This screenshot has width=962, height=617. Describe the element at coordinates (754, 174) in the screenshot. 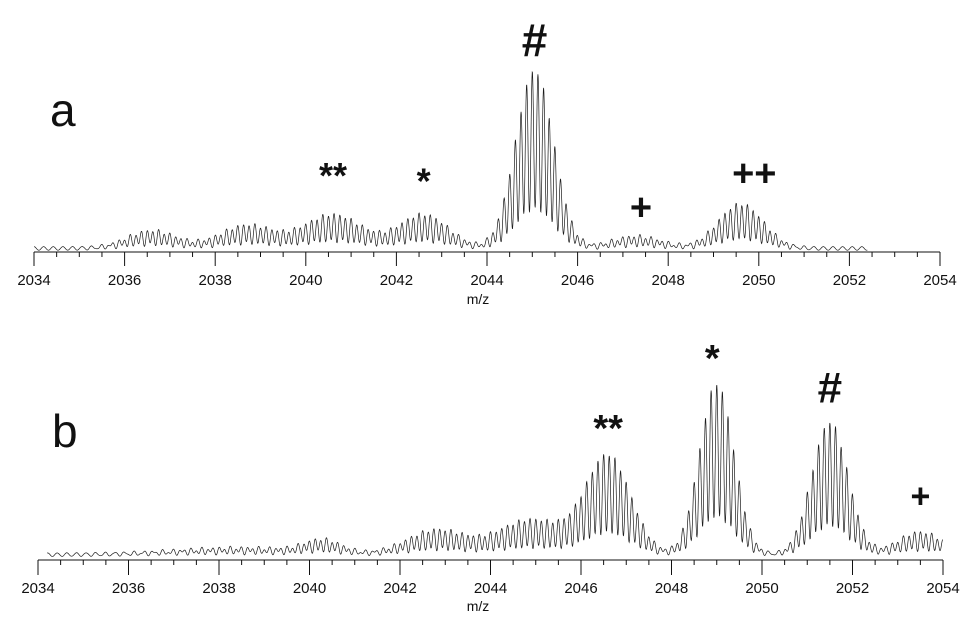

I see `peak-annotation: ++` at that location.